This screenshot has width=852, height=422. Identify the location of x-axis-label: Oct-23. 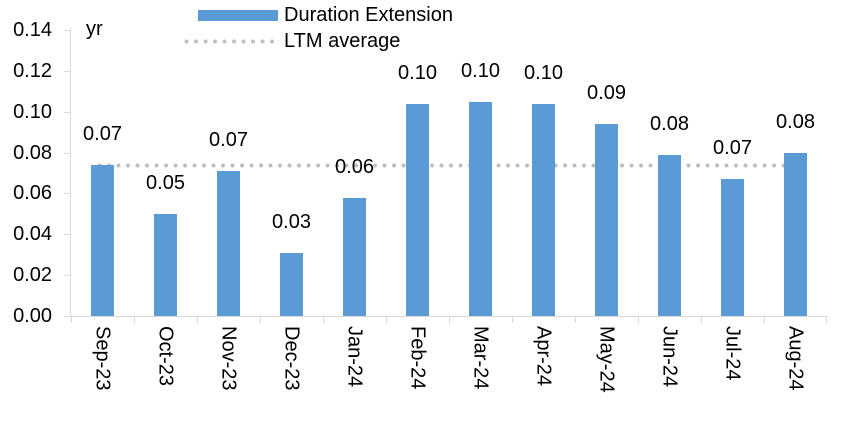
(165, 356).